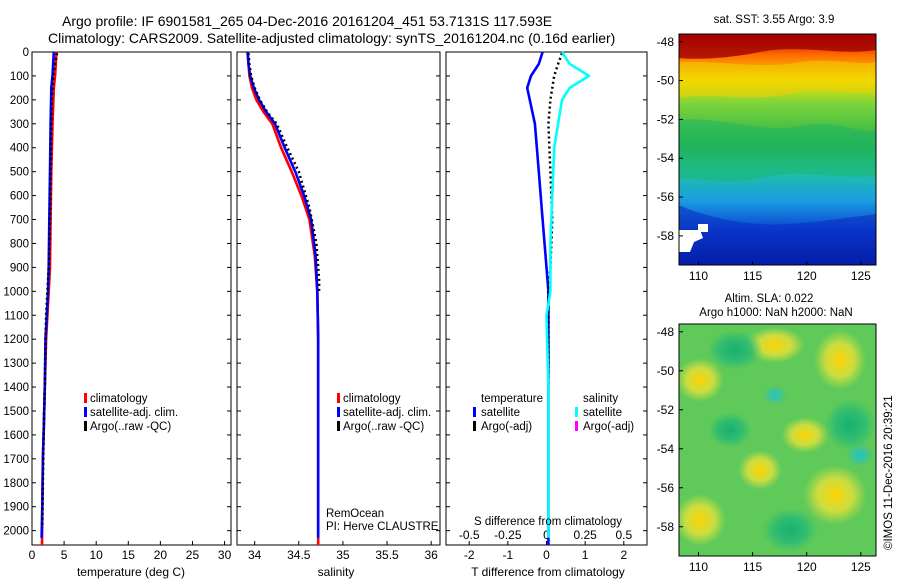  I want to click on x-tick-label: 0, so click(546, 555).